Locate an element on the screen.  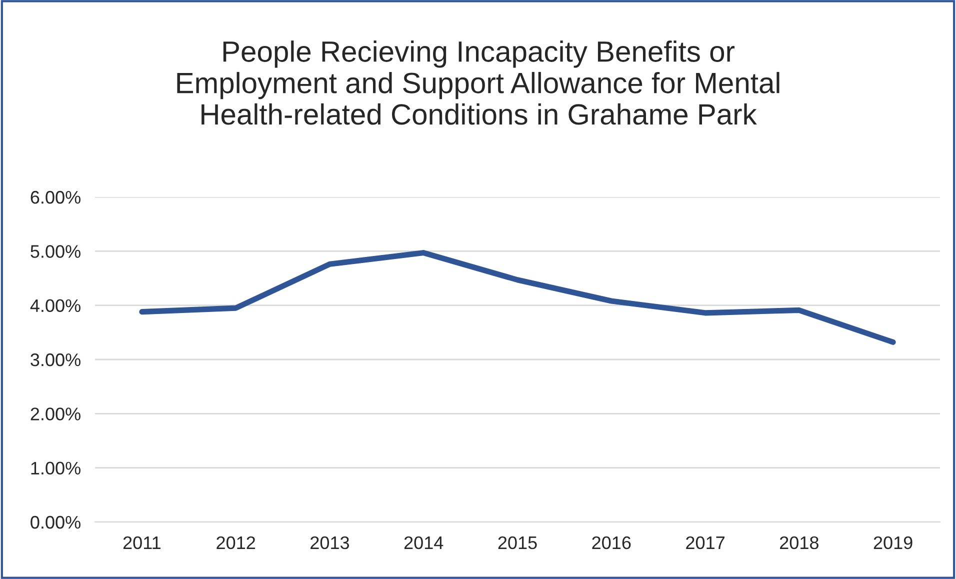
x-tick-label: 2016 is located at coordinates (611, 543).